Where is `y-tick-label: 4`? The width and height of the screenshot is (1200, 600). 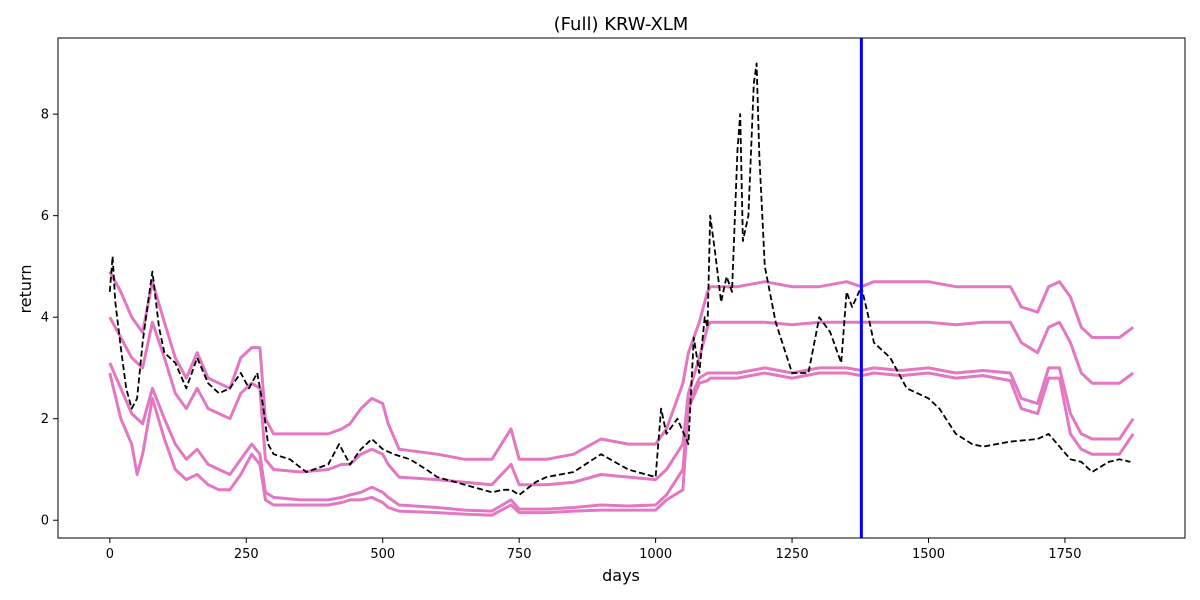 y-tick-label: 4 is located at coordinates (45, 318).